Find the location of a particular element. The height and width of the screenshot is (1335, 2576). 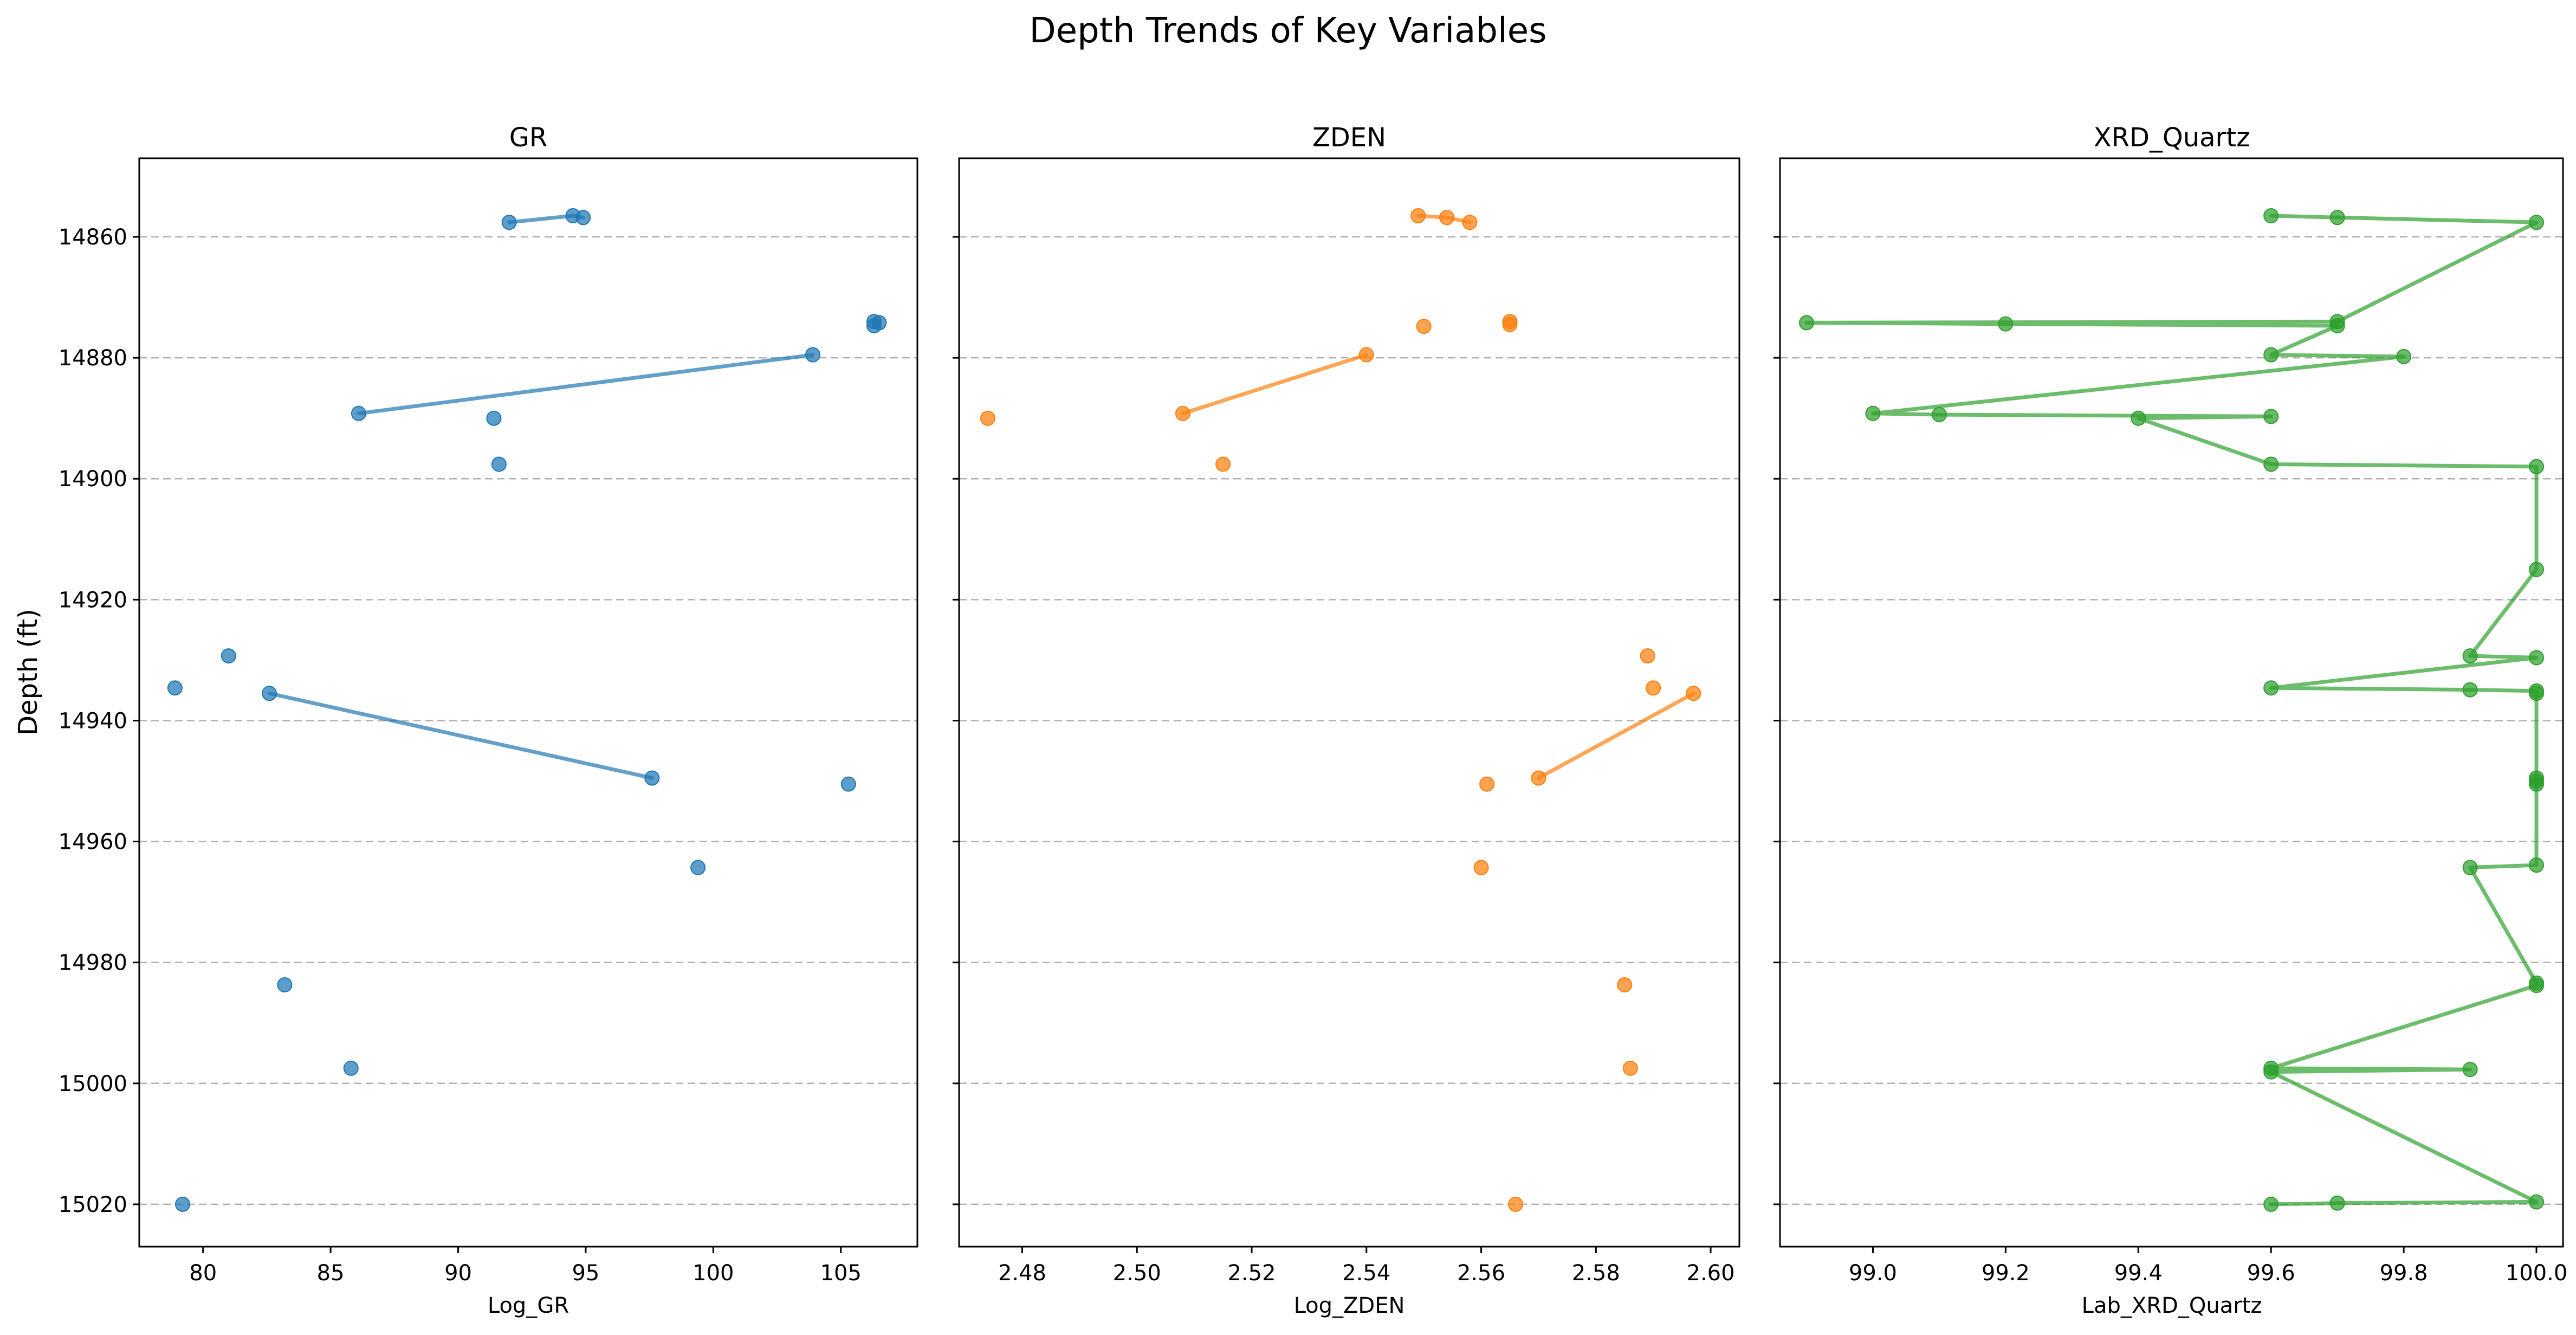

y-tick-label: 15020 is located at coordinates (93, 1205).